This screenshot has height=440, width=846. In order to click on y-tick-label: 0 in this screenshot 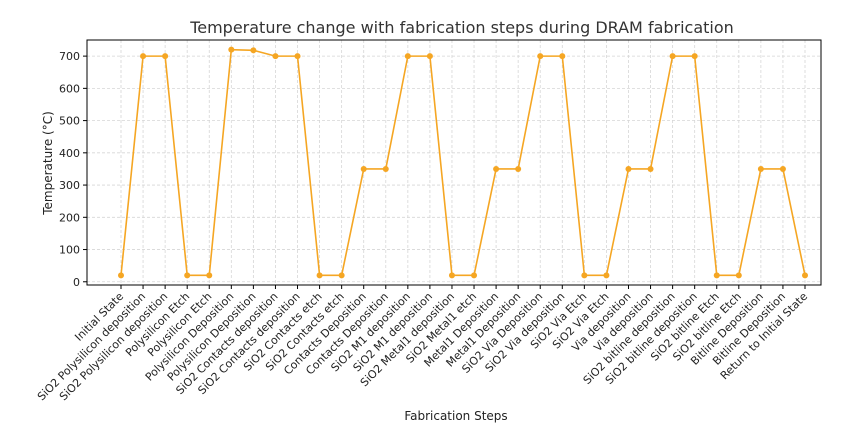, I will do `click(76, 282)`.